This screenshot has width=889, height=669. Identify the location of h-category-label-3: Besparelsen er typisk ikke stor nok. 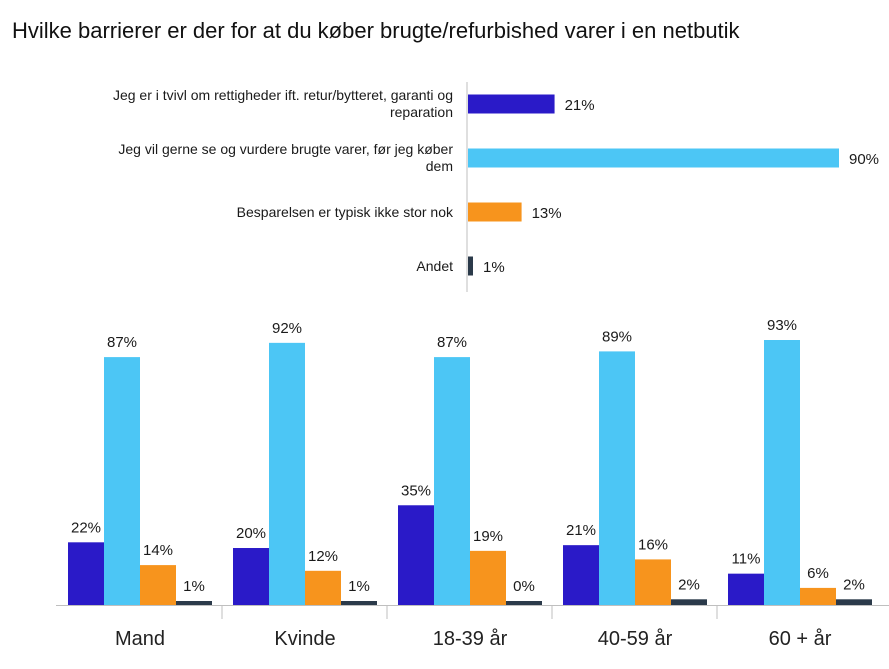
(345, 212).